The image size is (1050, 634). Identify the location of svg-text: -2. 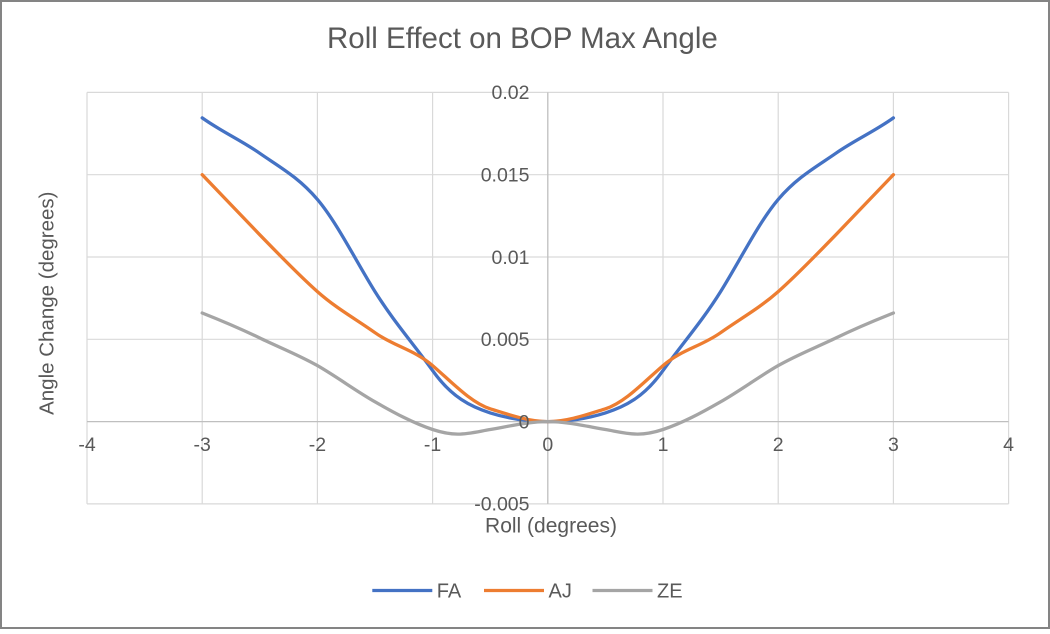
(317, 445).